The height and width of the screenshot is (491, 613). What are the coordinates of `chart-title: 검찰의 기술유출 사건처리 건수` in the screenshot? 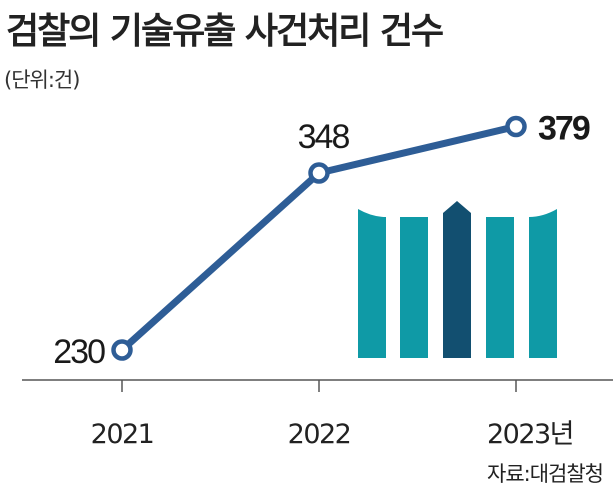 It's located at (225, 31).